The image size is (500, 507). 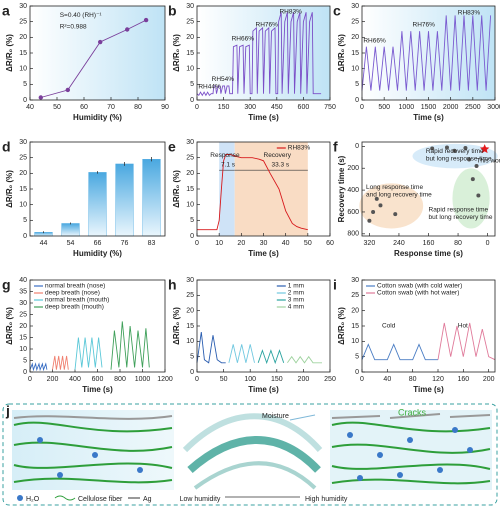 What do you see at coordinates (152, 243) in the screenshot?
I see `x-tick-label: 83` at bounding box center [152, 243].